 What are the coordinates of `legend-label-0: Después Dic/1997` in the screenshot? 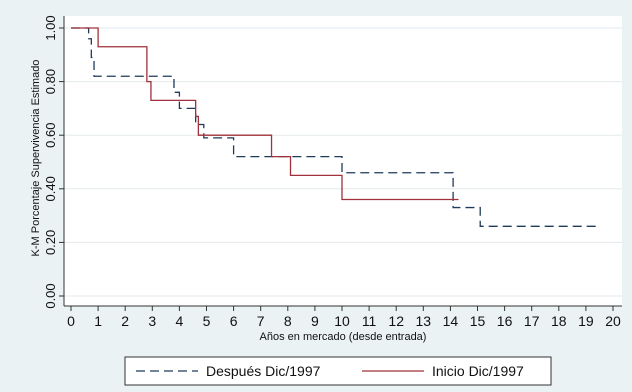 It's located at (263, 371).